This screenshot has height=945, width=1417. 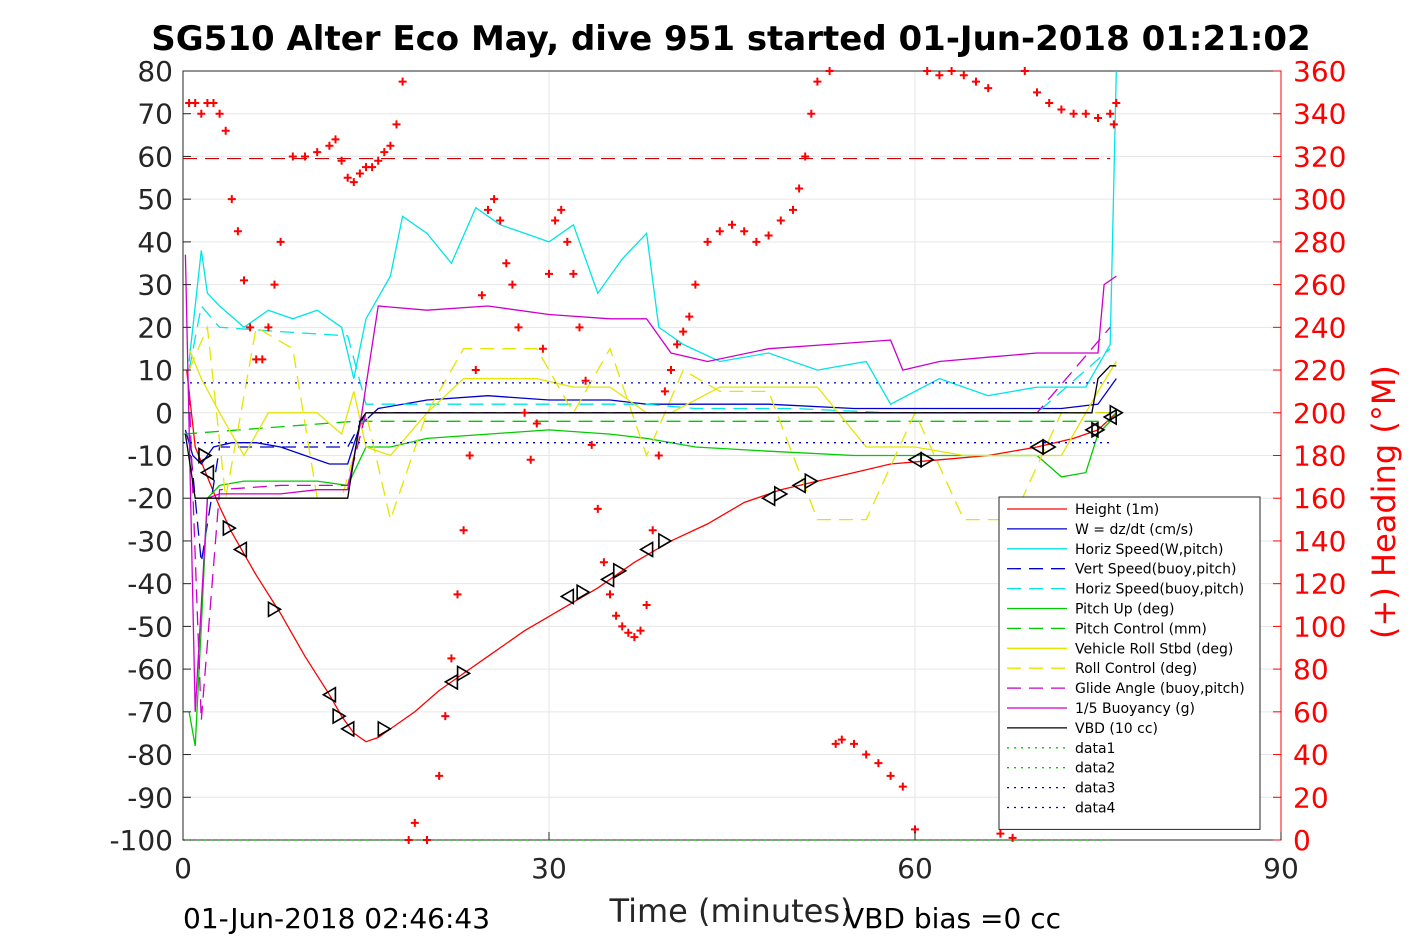 I want to click on timestamp-footer: 01-Jun-2018 02:46:43, so click(x=336, y=918).